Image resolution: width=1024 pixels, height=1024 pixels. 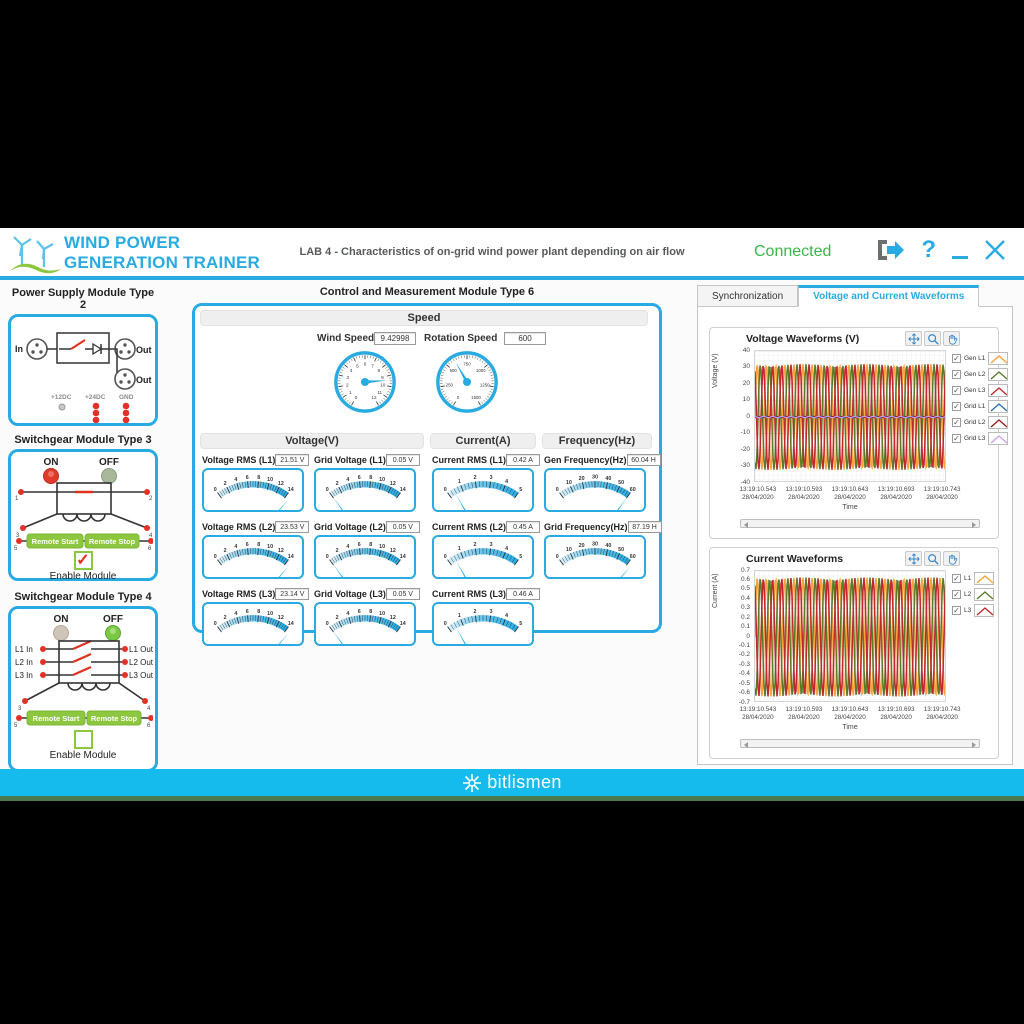 I want to click on switchgear3-diagram: ON OFF 1 2 3 4, so click(x=83, y=503).